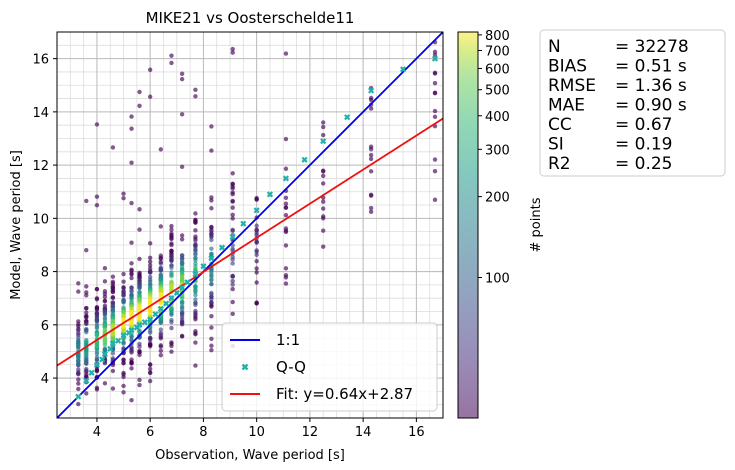 This screenshot has width=735, height=470. I want to click on stat-name: BIAS, so click(567, 67).